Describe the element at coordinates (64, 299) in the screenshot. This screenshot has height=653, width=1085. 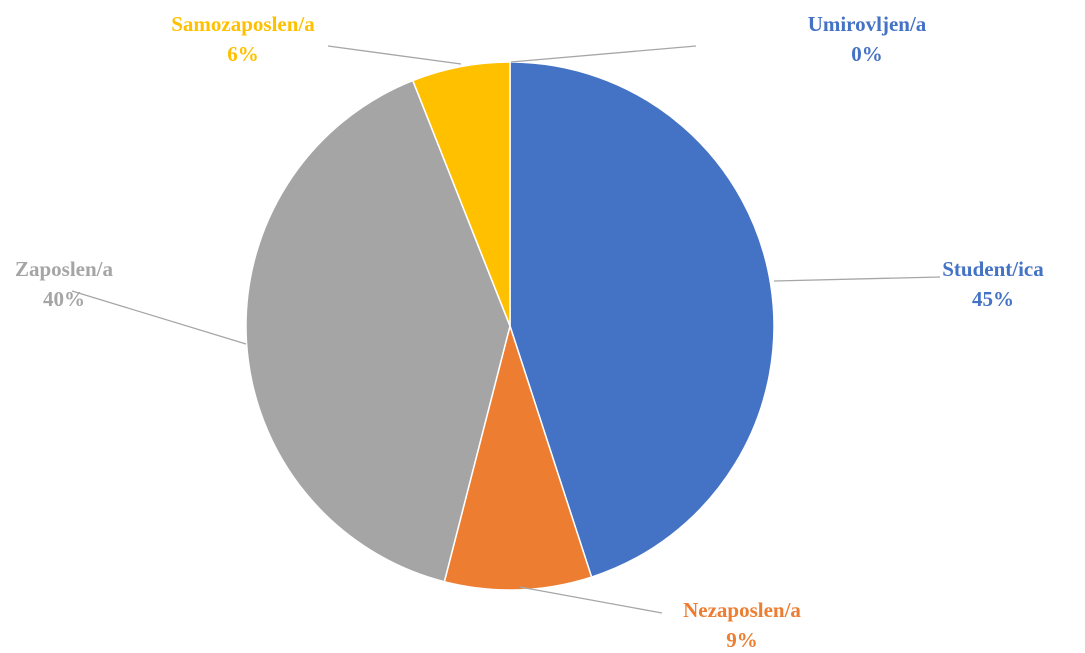
I see `value-label: 40%` at that location.